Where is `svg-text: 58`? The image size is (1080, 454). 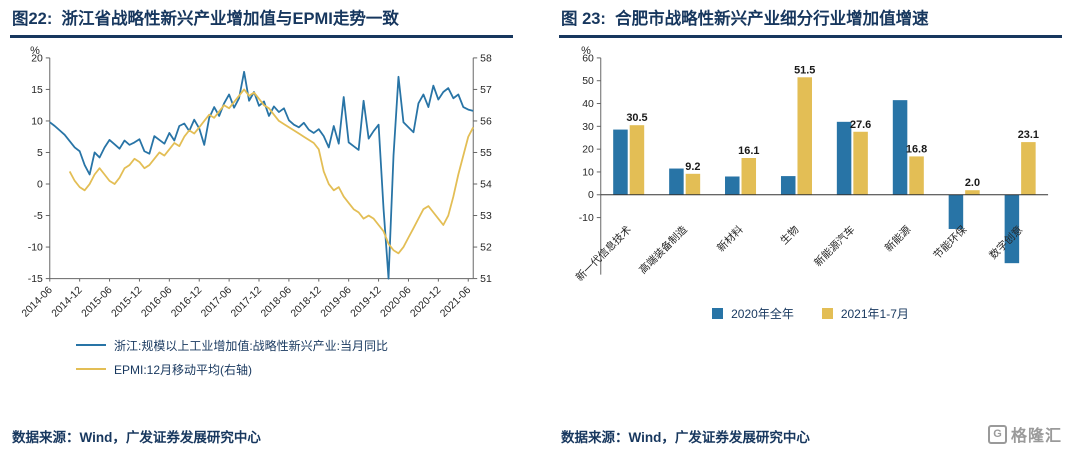
svg-text: 58 is located at coordinates (486, 59).